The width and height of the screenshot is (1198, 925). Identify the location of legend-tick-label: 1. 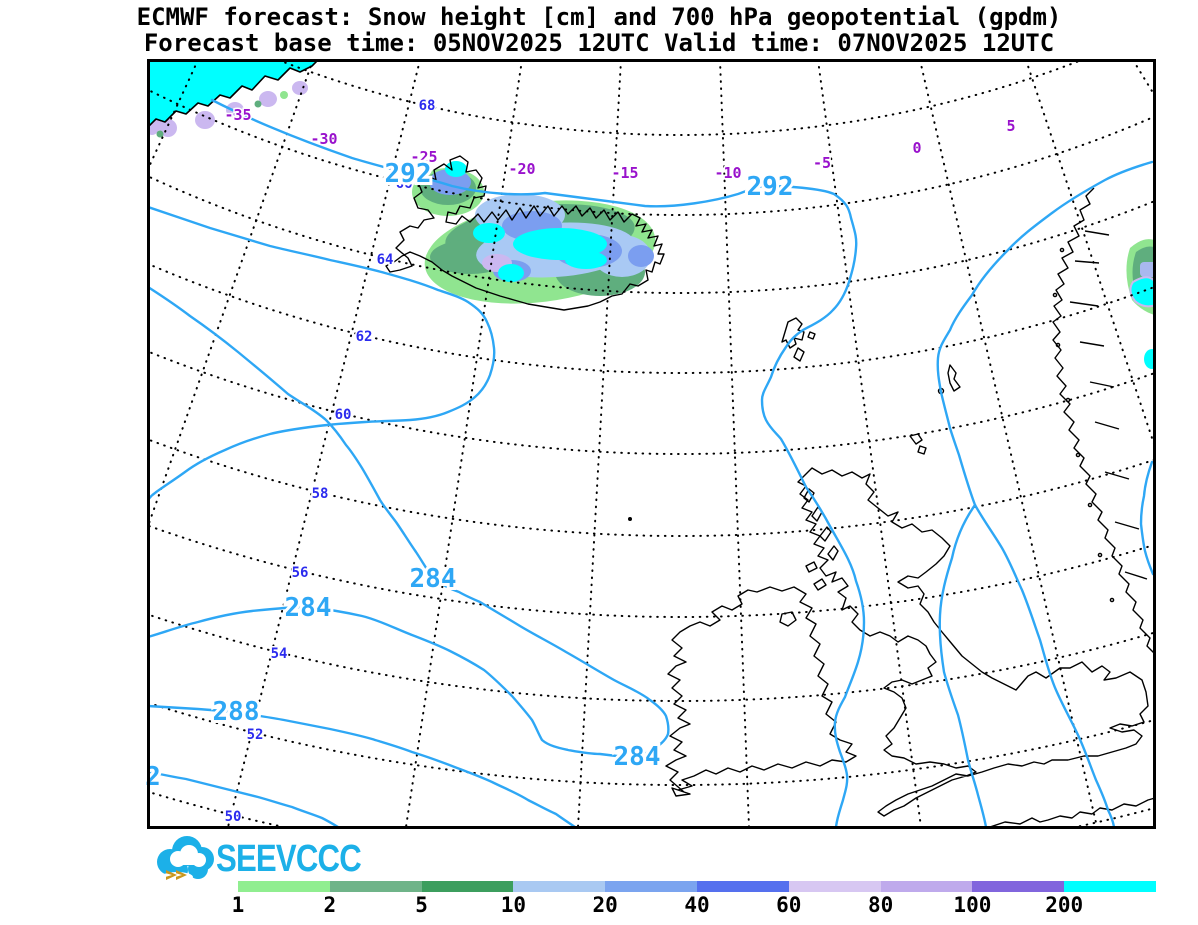
(238, 905).